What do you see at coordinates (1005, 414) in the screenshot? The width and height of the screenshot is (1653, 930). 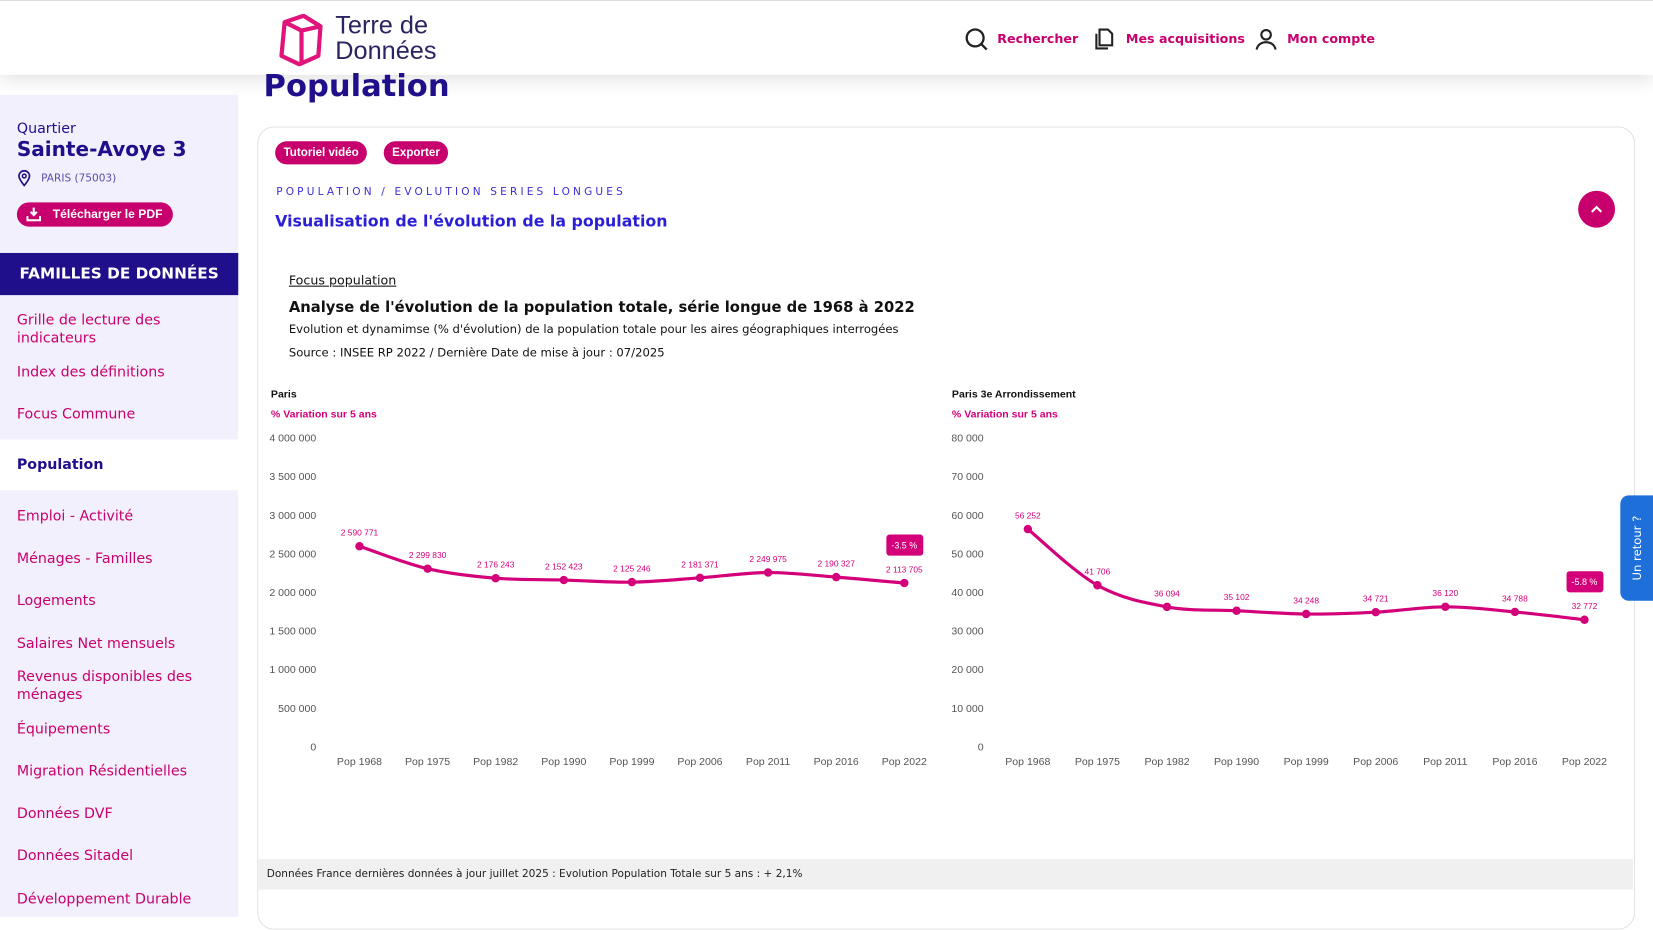 I see `chart-subtitle: % Variation sur 5 ans` at bounding box center [1005, 414].